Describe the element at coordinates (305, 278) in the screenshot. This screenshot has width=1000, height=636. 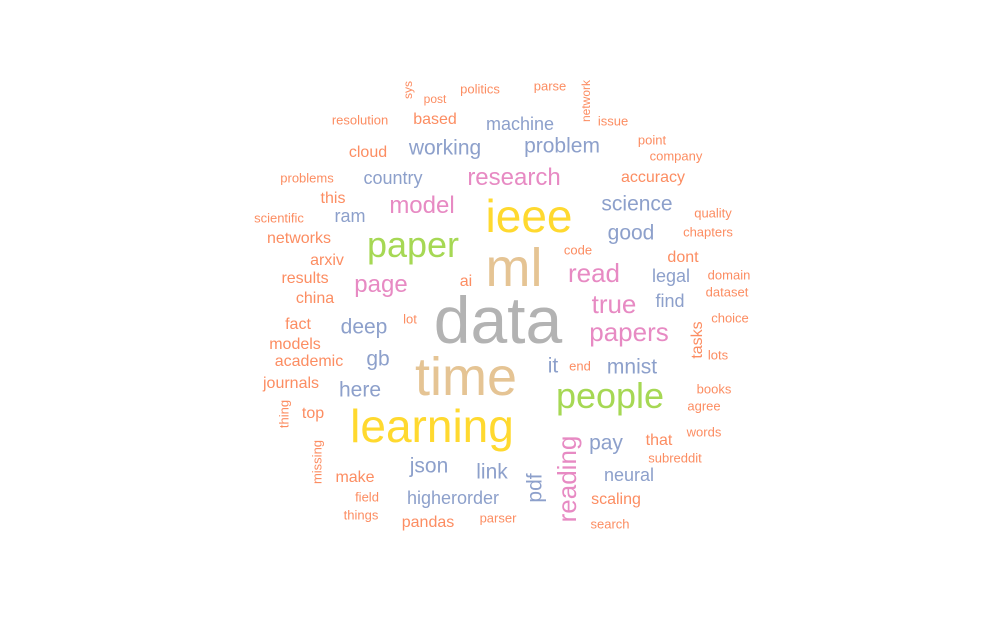
I see `word-results: results` at that location.